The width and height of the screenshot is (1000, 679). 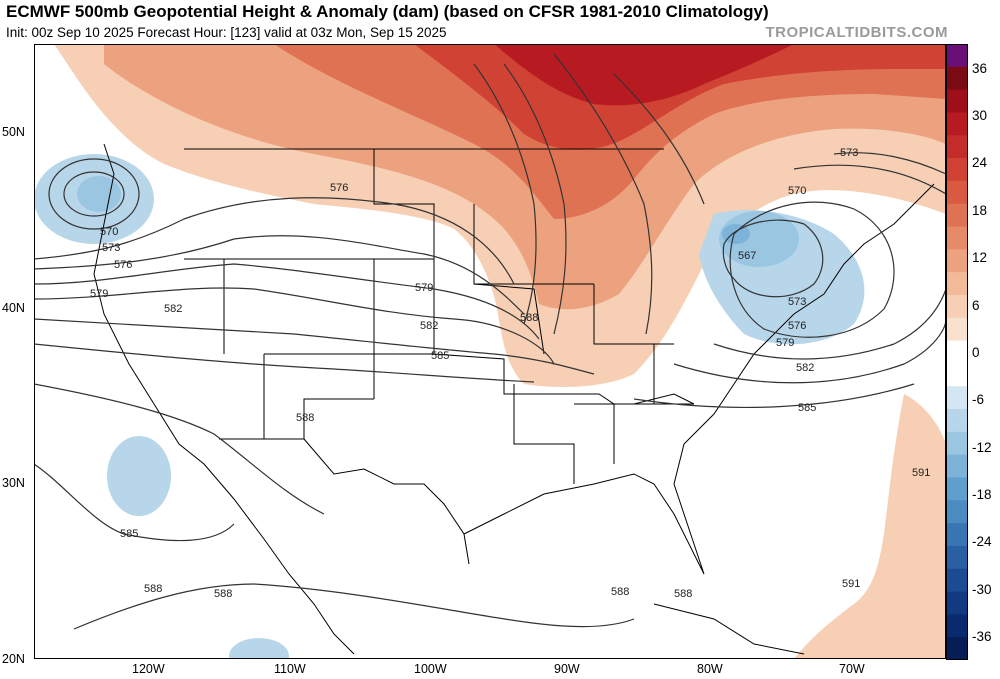 I want to click on colorbar-label: -36, so click(x=982, y=636).